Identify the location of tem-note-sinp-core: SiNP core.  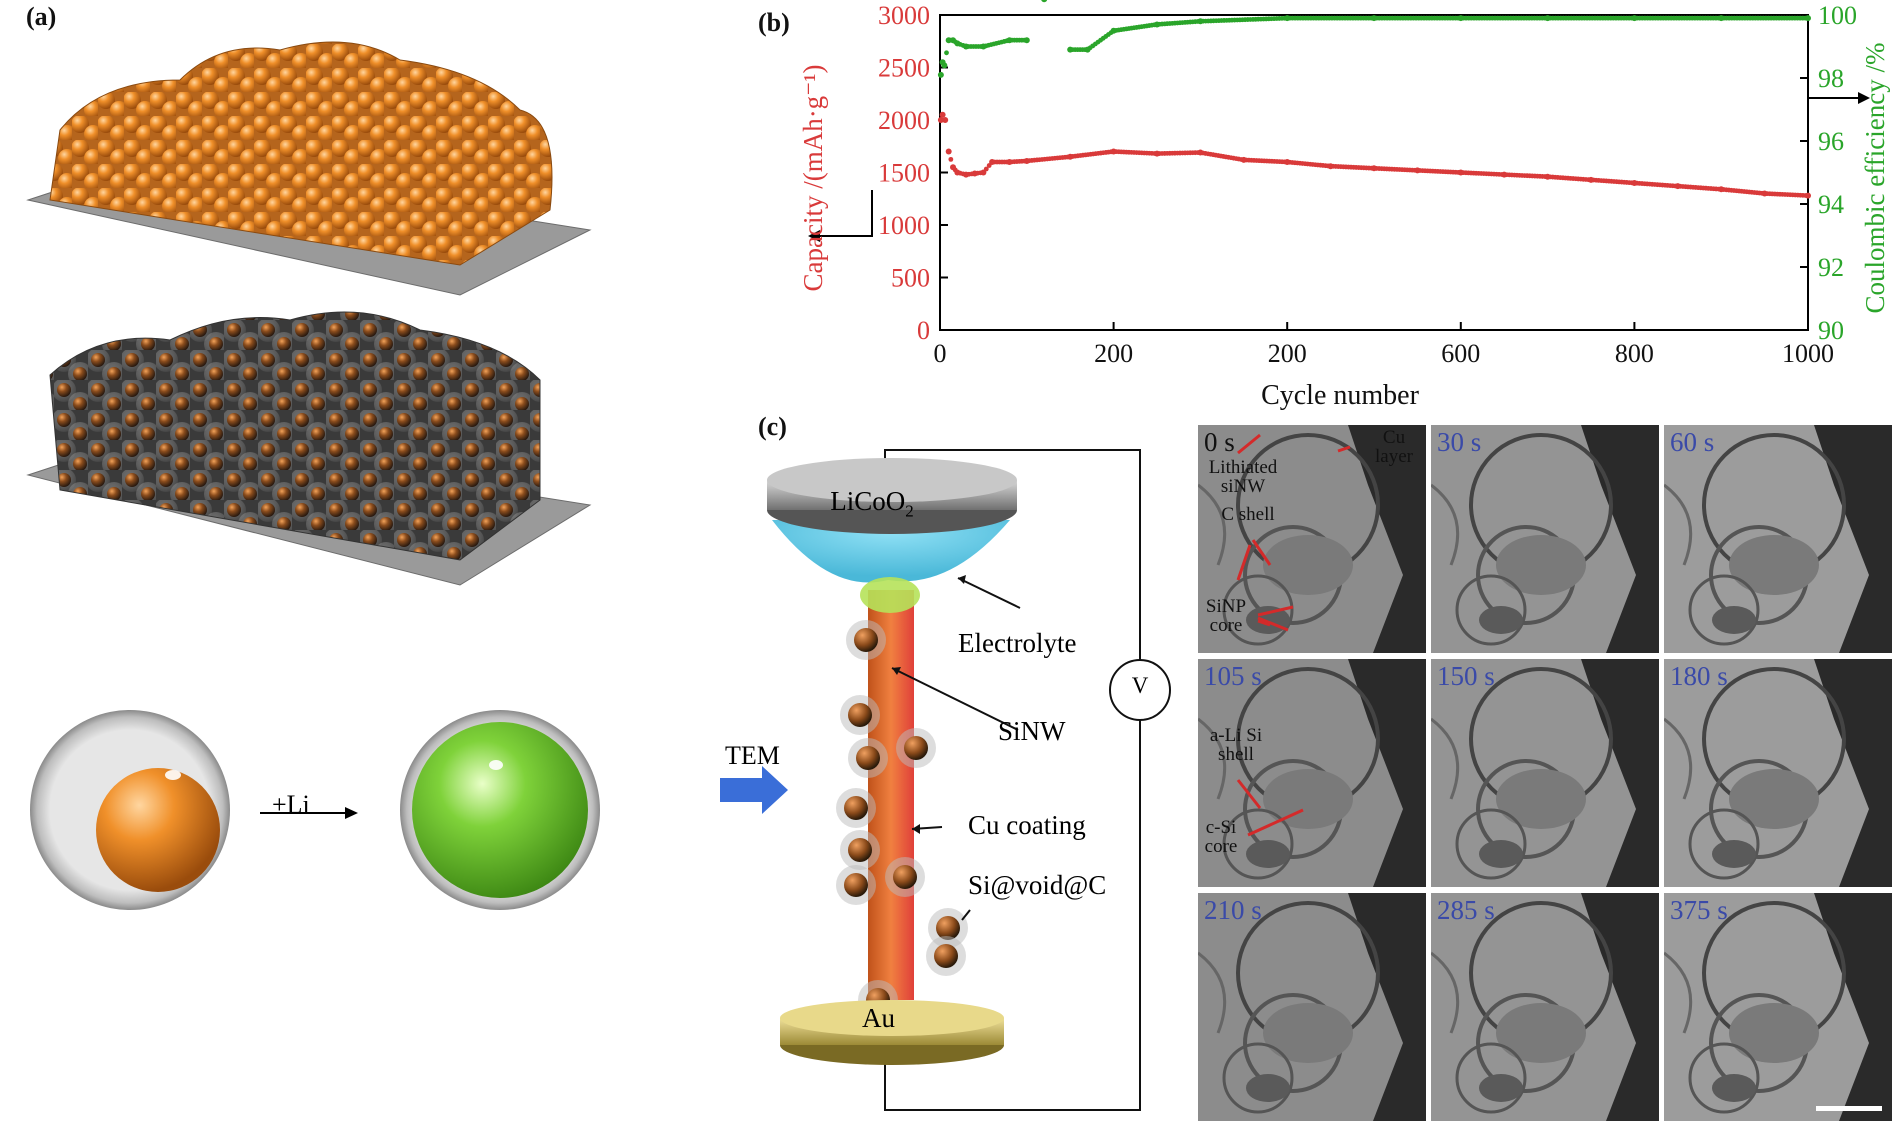
(1226, 616).